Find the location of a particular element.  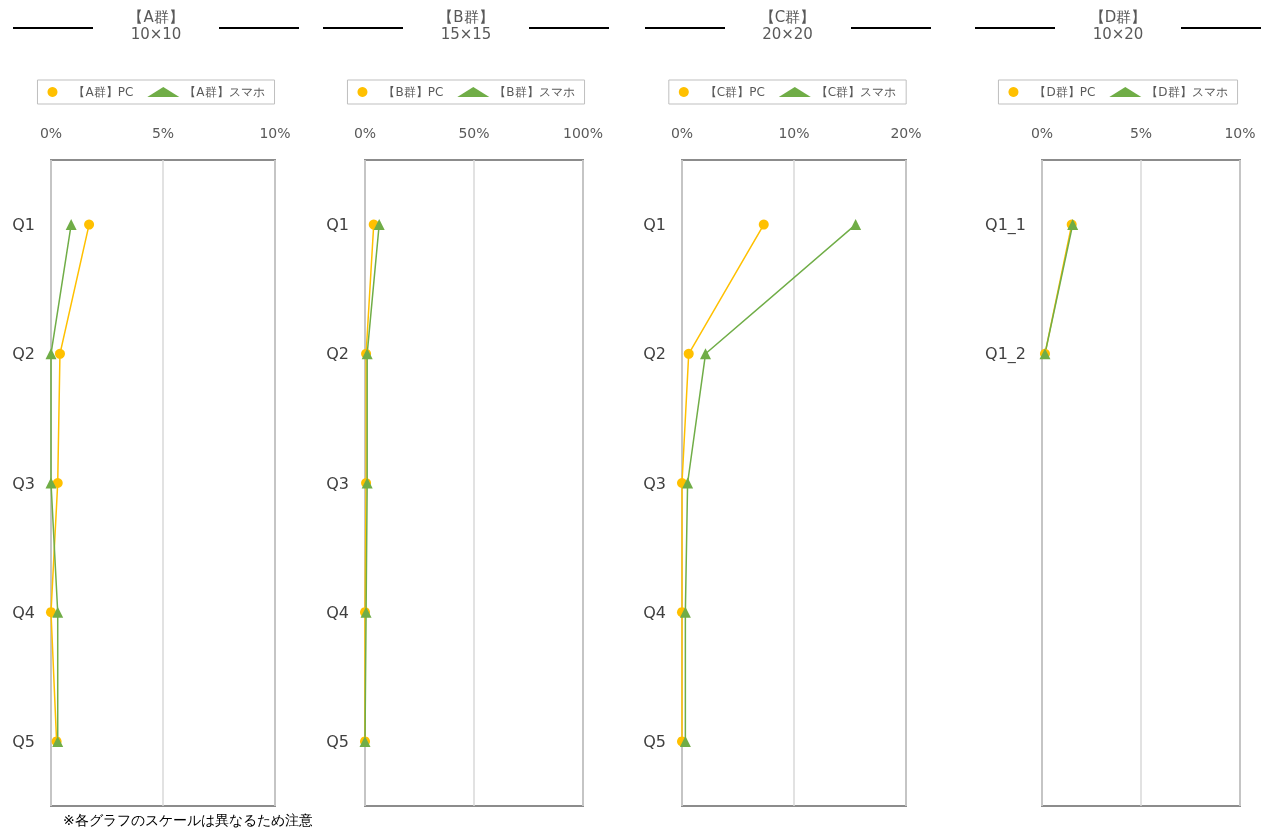

chart-title: 【D群】 is located at coordinates (1118, 16).